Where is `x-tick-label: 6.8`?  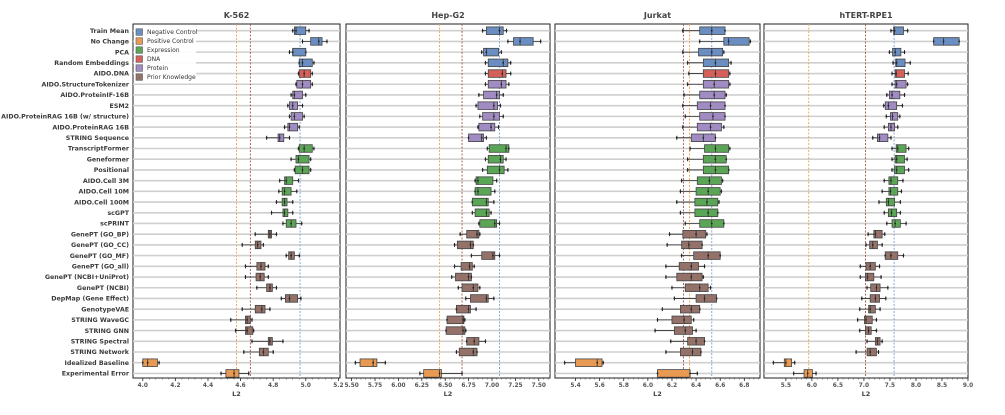
x-tick-label: 6.8 is located at coordinates (744, 386).